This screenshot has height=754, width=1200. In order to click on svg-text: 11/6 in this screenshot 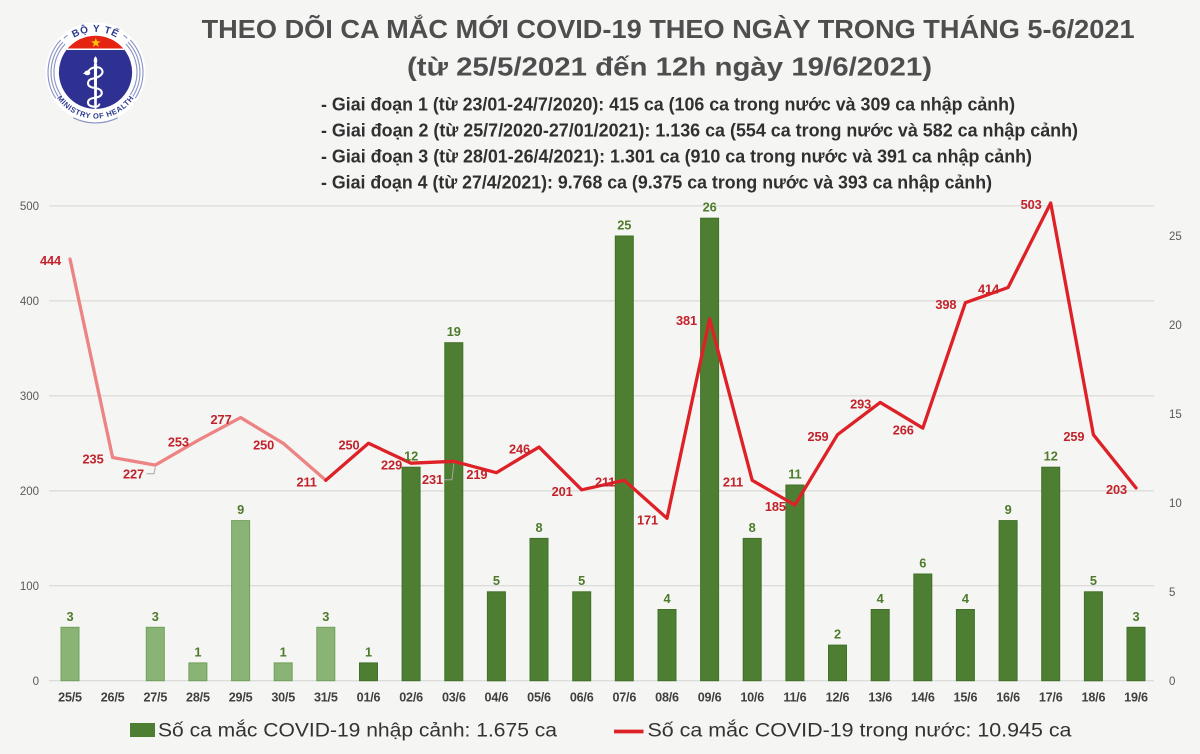, I will do `click(794, 698)`.